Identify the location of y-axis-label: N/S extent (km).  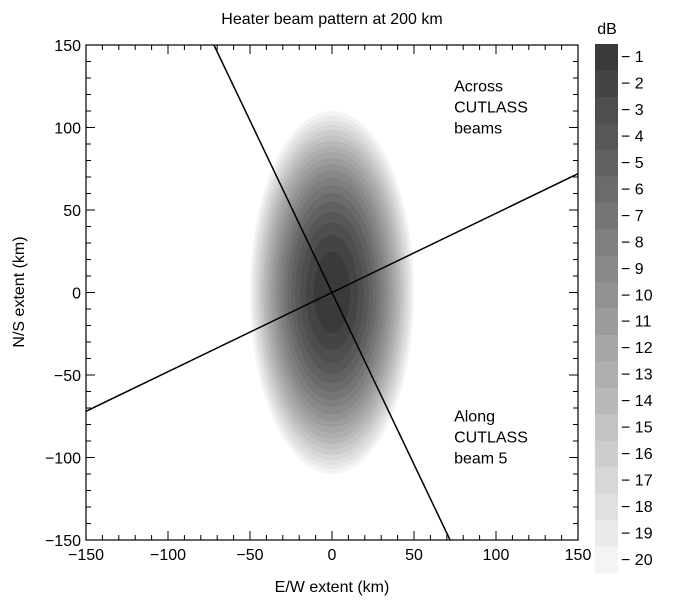
(19, 291).